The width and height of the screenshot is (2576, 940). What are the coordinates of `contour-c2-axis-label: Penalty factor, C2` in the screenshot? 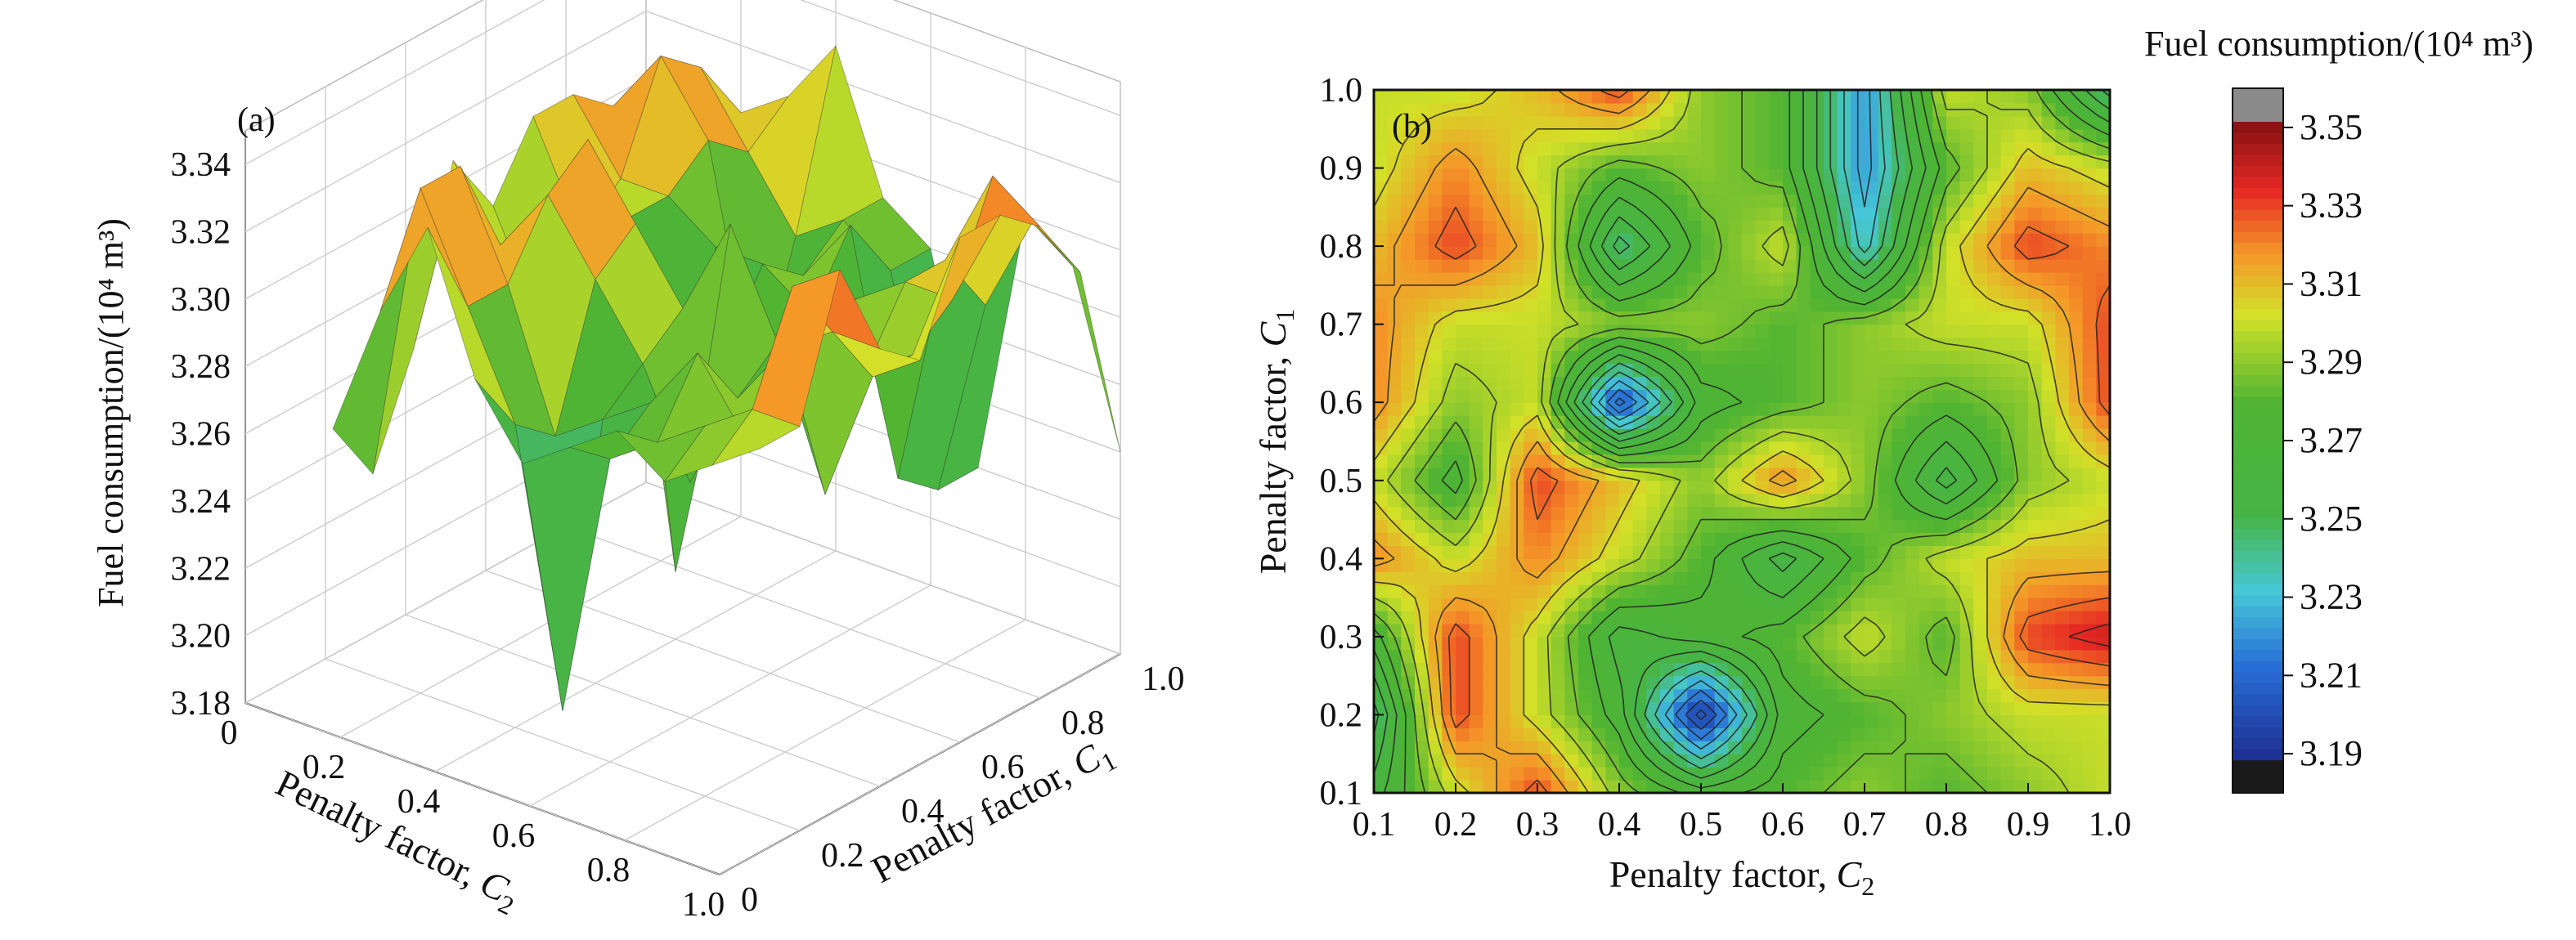 It's located at (1742, 877).